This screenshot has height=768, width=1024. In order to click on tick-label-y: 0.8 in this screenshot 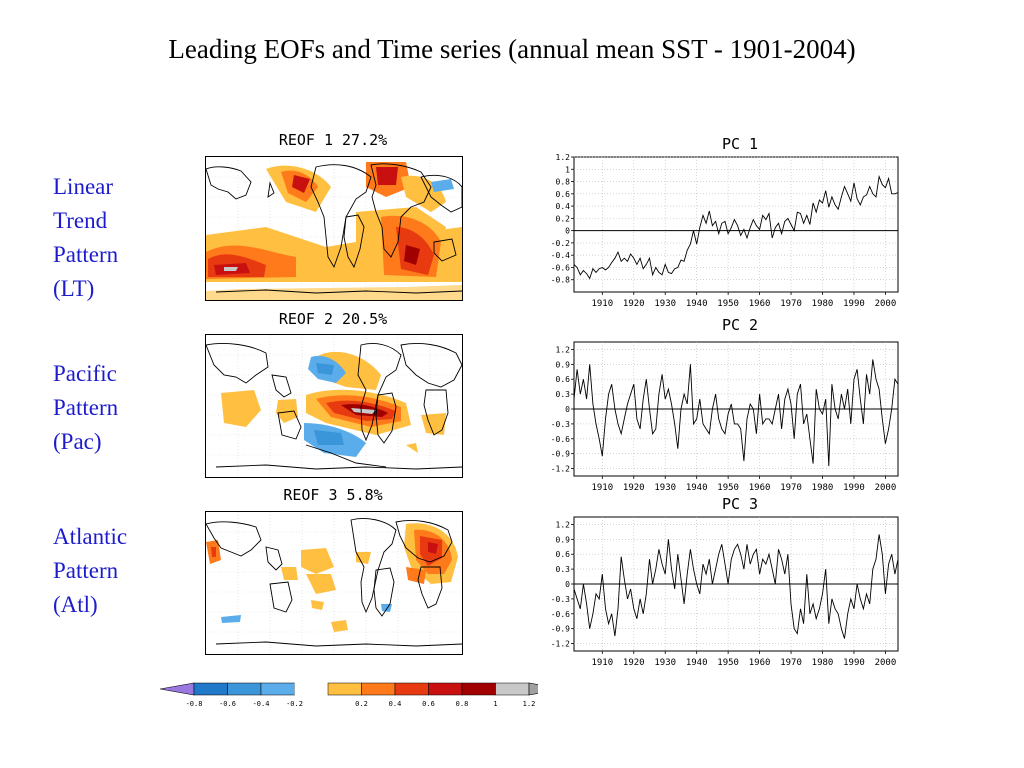, I will do `click(563, 182)`.